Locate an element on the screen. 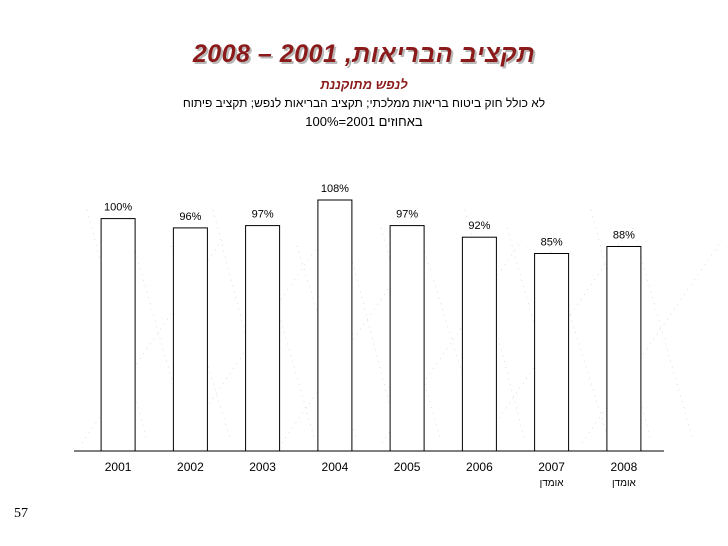  x-tick-2008: 2008 is located at coordinates (624, 467).